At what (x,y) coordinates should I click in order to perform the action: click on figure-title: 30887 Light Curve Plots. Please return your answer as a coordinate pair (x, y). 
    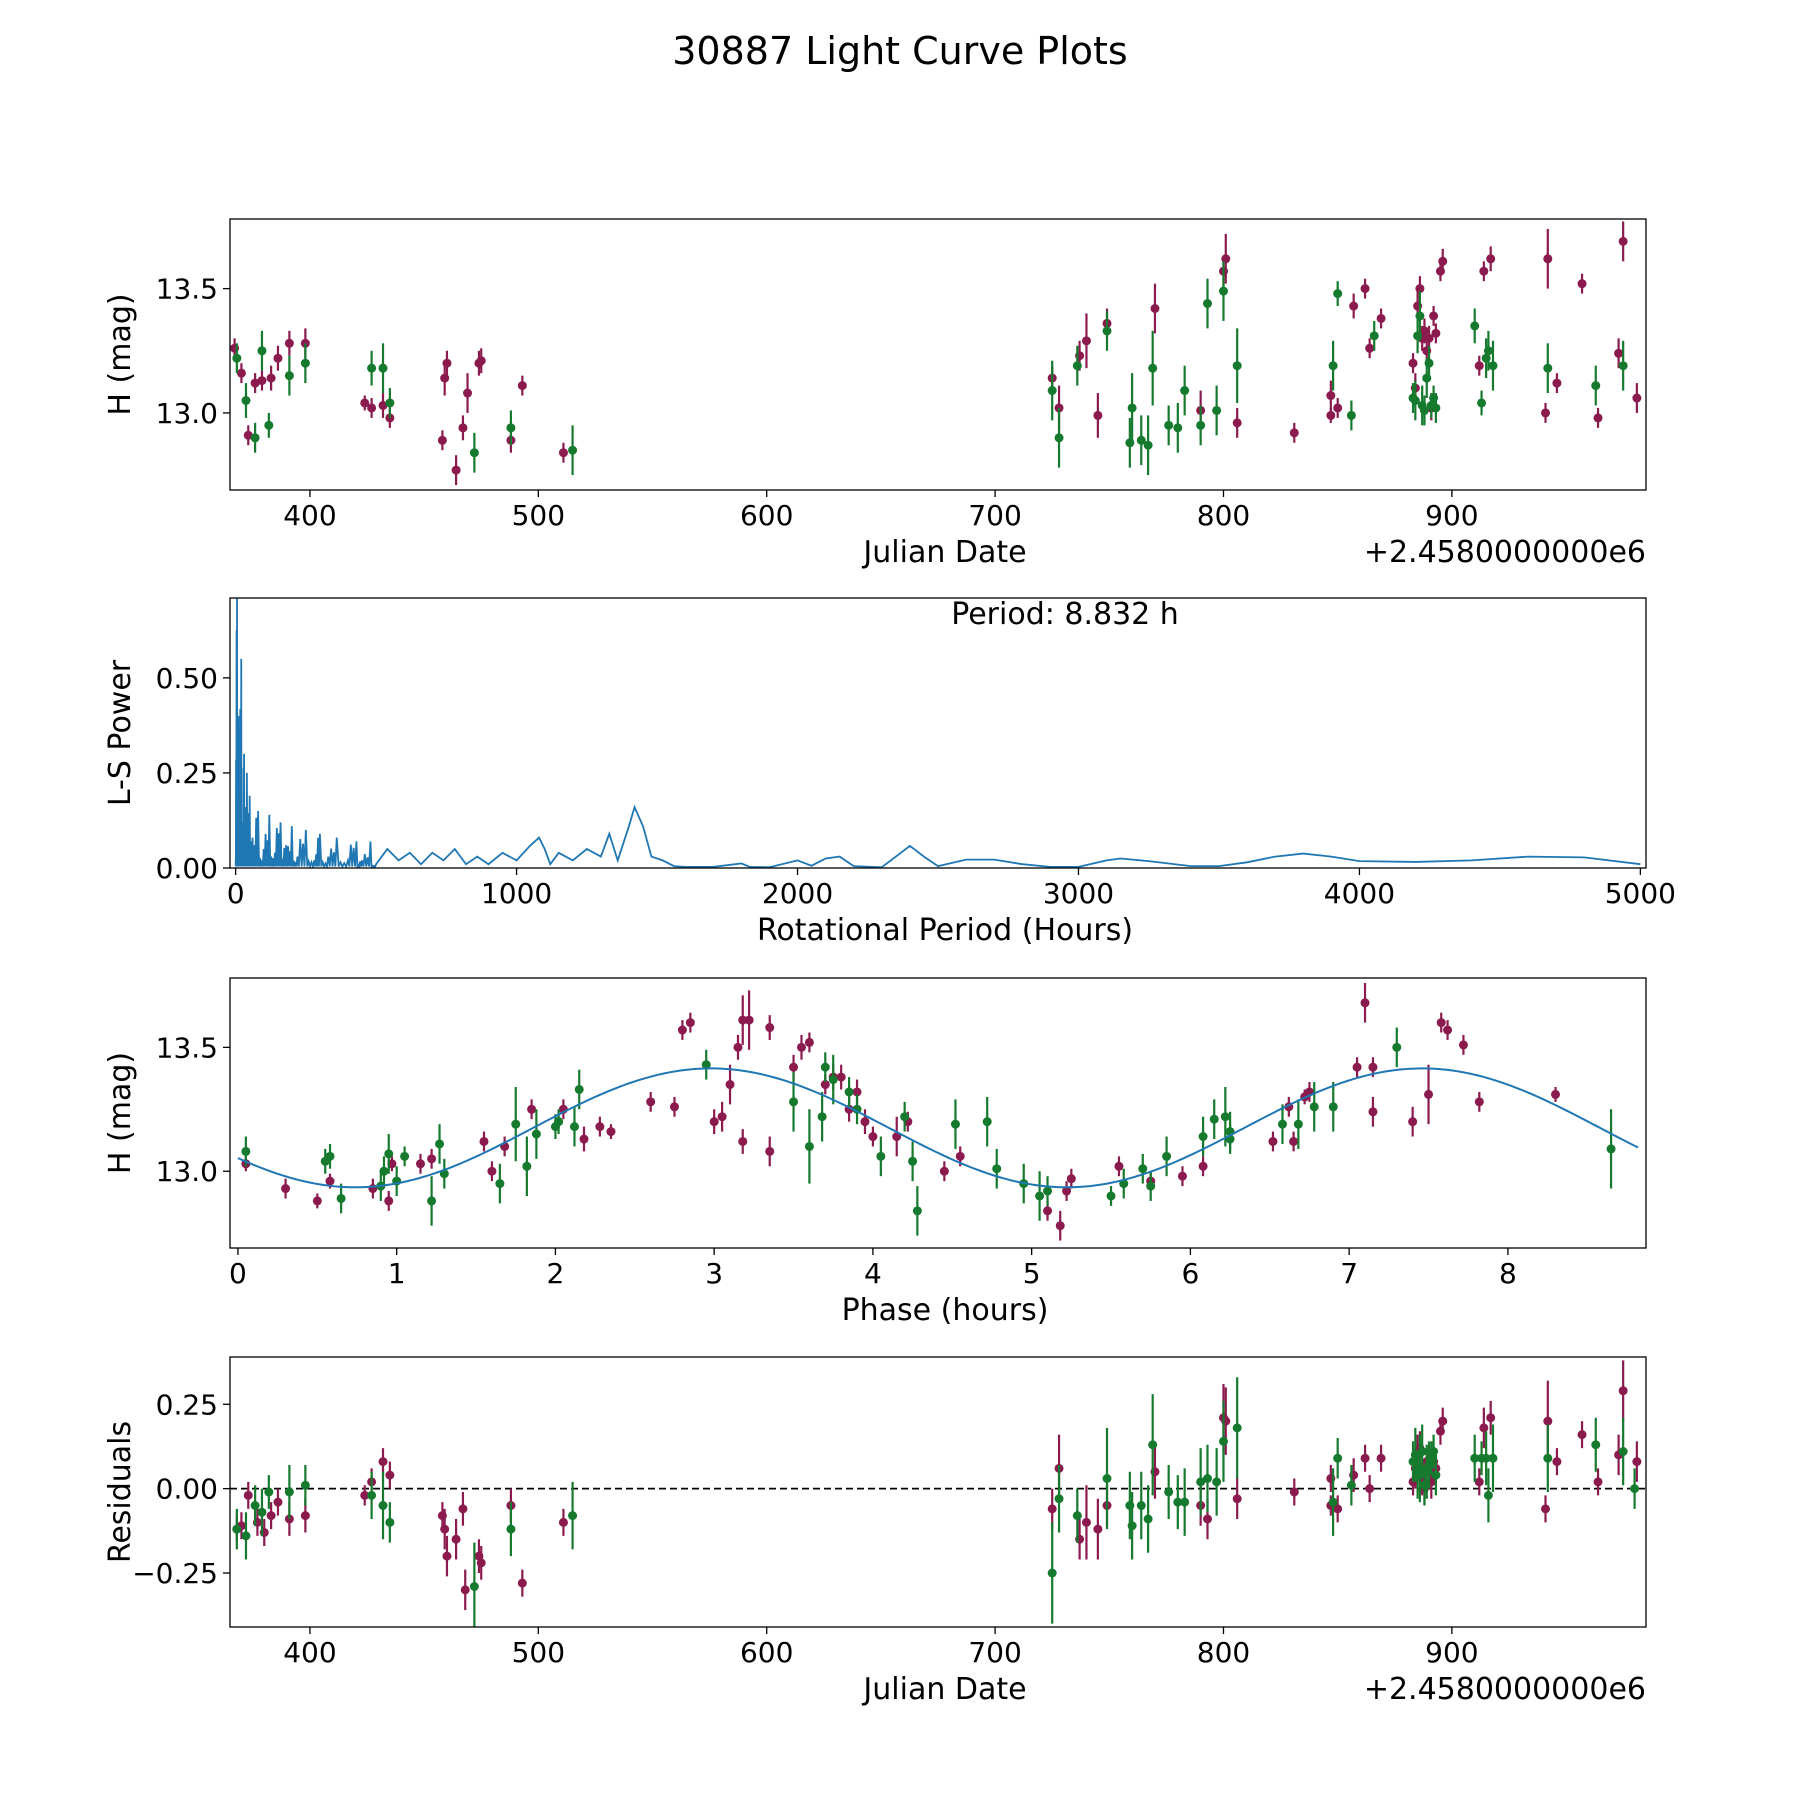
    Looking at the image, I should click on (899, 51).